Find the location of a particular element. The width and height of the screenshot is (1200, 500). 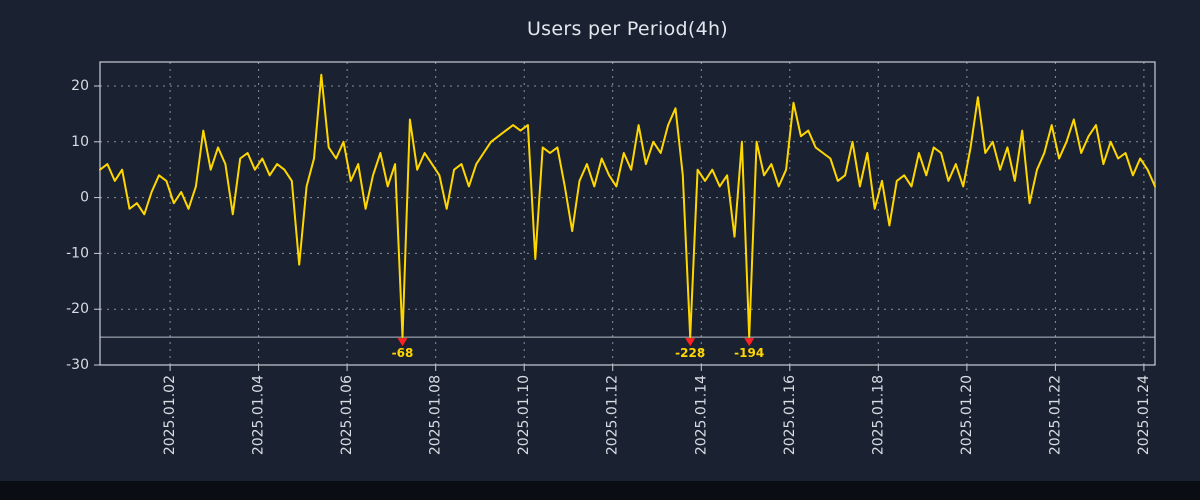

x-tick-label: 2025.01.12 is located at coordinates (613, 415).